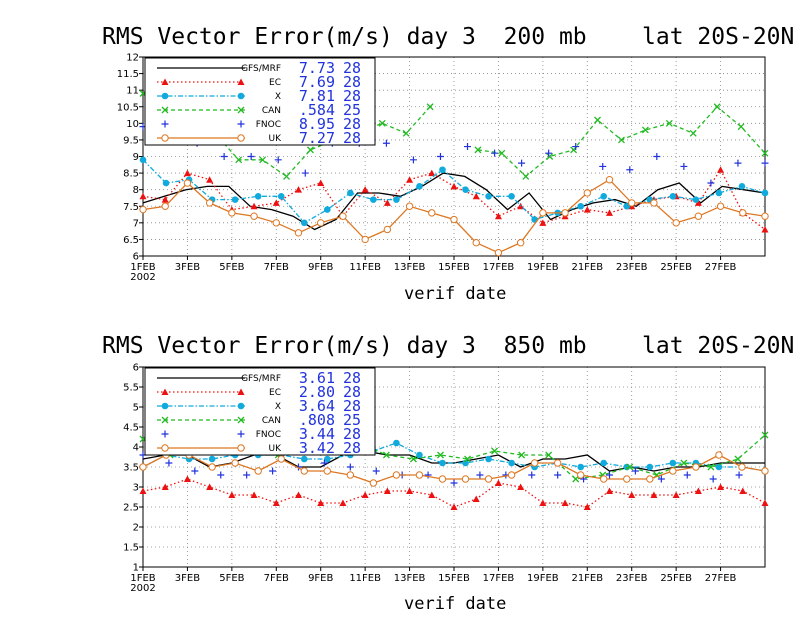  What do you see at coordinates (259, 378) in the screenshot?
I see `legend-item: GFS/MRF 3.61 28` at bounding box center [259, 378].